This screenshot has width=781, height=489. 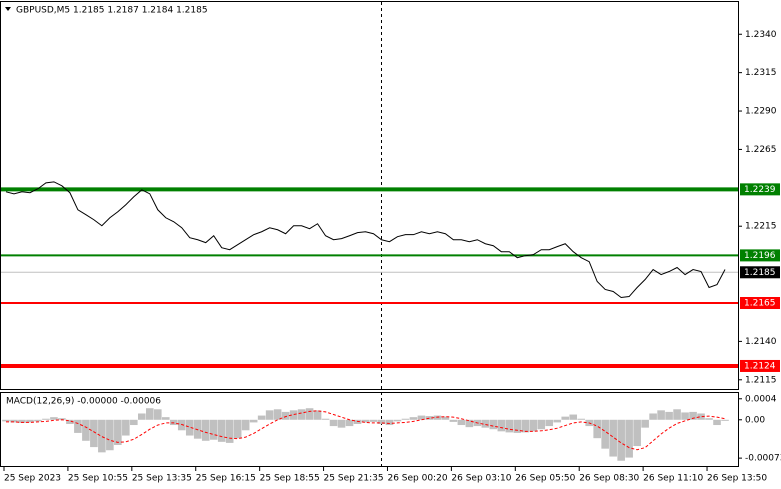 I want to click on x-tick-label: 26 Sep 13:50, so click(x=737, y=479).